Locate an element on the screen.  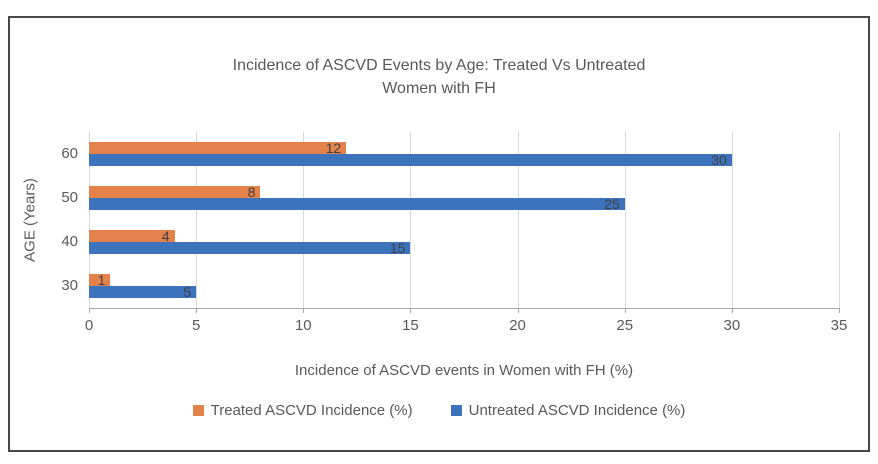
legend-label: Untreated ASCVD Incidence (%) is located at coordinates (577, 410).